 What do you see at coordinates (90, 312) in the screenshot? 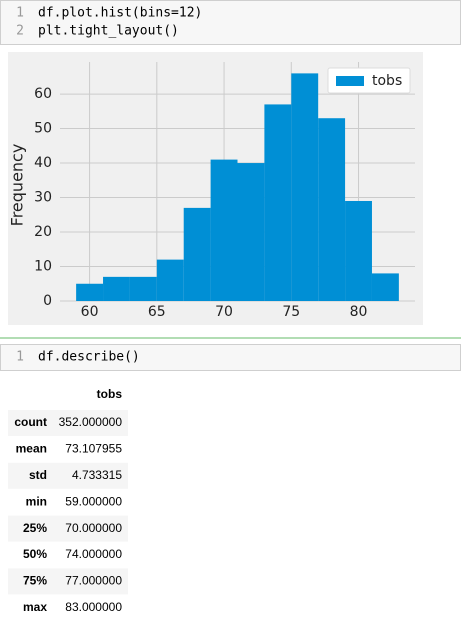
I see `x-tick-label: 60` at bounding box center [90, 312].